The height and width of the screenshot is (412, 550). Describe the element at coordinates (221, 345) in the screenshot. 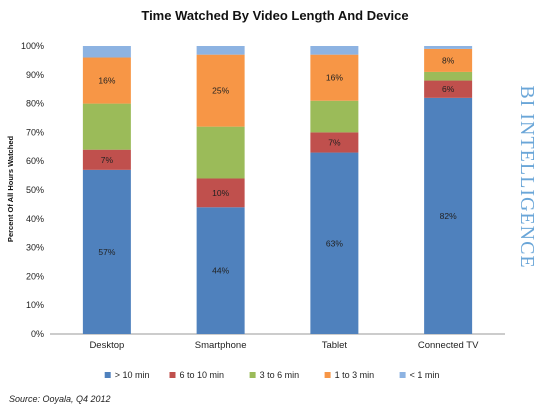

I see `x-category-label: Smartphone` at that location.